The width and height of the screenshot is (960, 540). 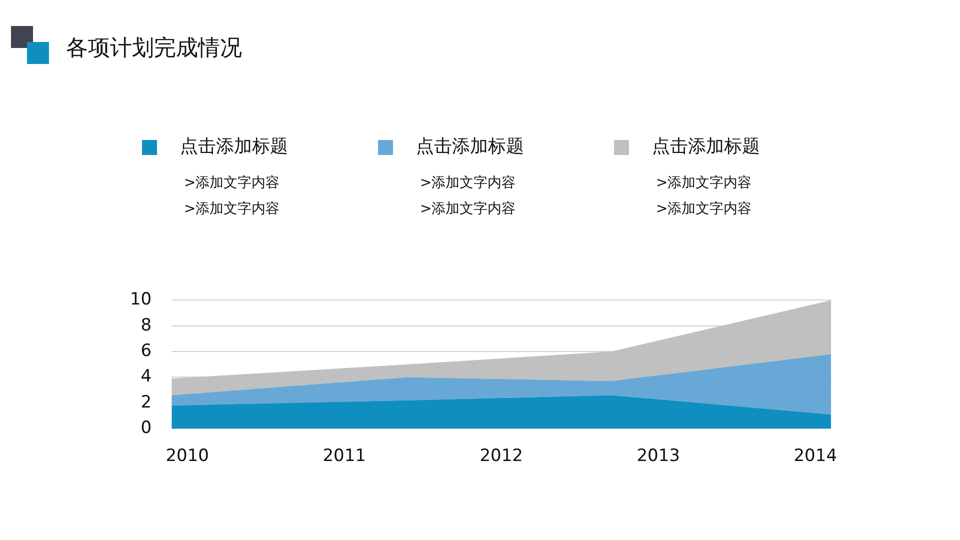 What do you see at coordinates (501, 456) in the screenshot?
I see `x-tick-label: 2012` at bounding box center [501, 456].